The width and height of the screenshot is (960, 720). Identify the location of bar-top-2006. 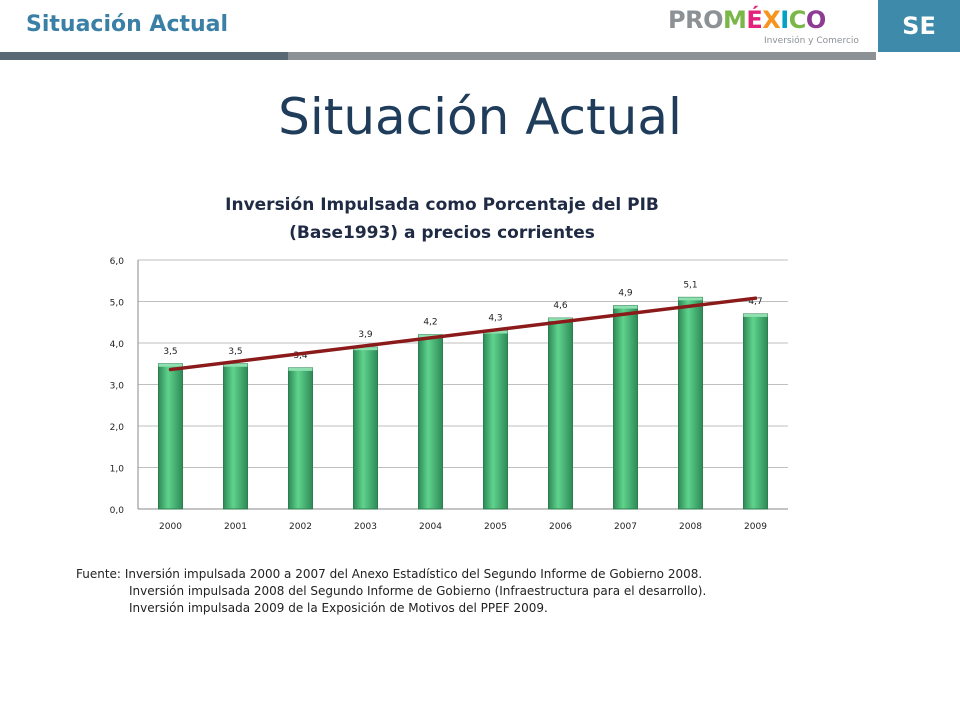
(560, 320).